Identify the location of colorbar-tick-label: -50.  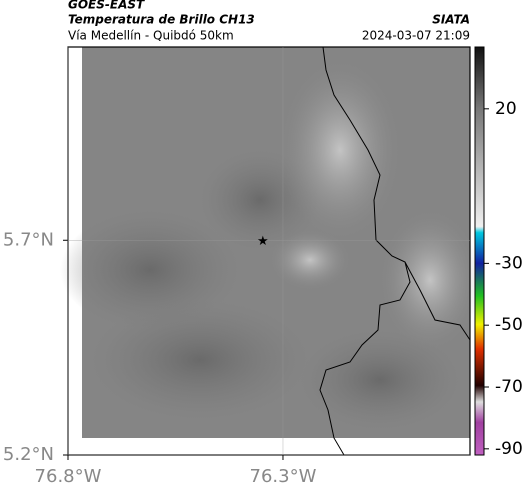
(509, 325).